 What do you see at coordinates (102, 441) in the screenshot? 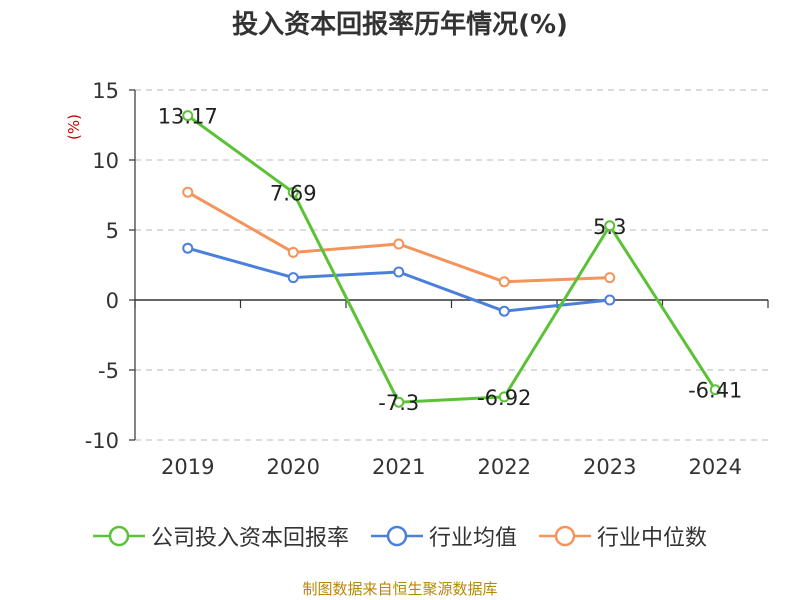
I see `y-tick-label: -10` at bounding box center [102, 441].